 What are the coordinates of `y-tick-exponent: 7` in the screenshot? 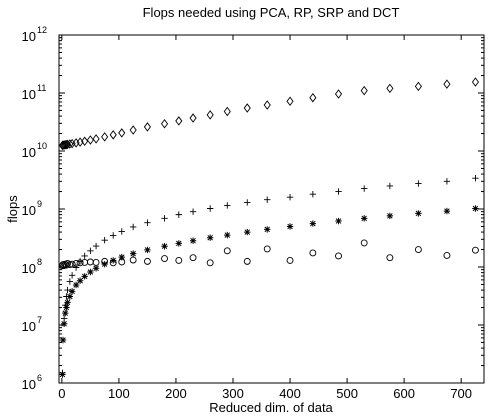 It's located at (39, 320).